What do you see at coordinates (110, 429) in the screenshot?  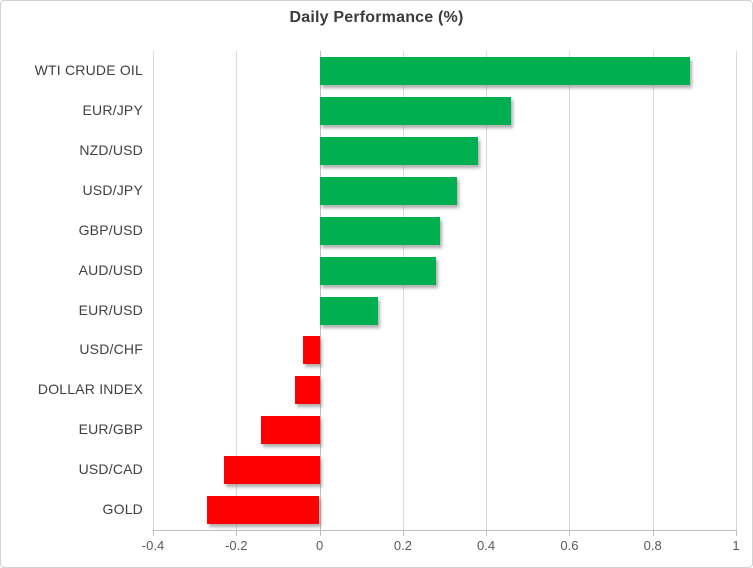 I see `category-label: EUR/GBP` at bounding box center [110, 429].